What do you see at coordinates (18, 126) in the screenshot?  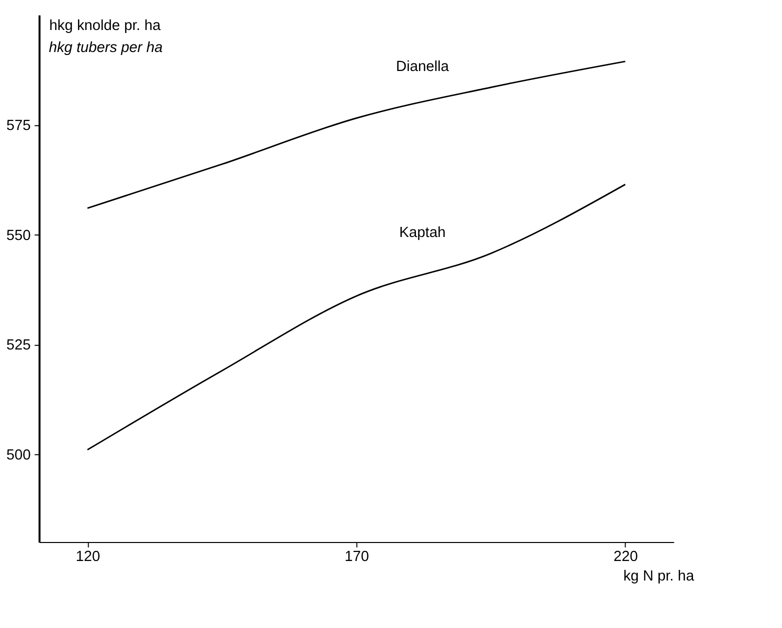 I see `y-tick-label: 575` at bounding box center [18, 126].